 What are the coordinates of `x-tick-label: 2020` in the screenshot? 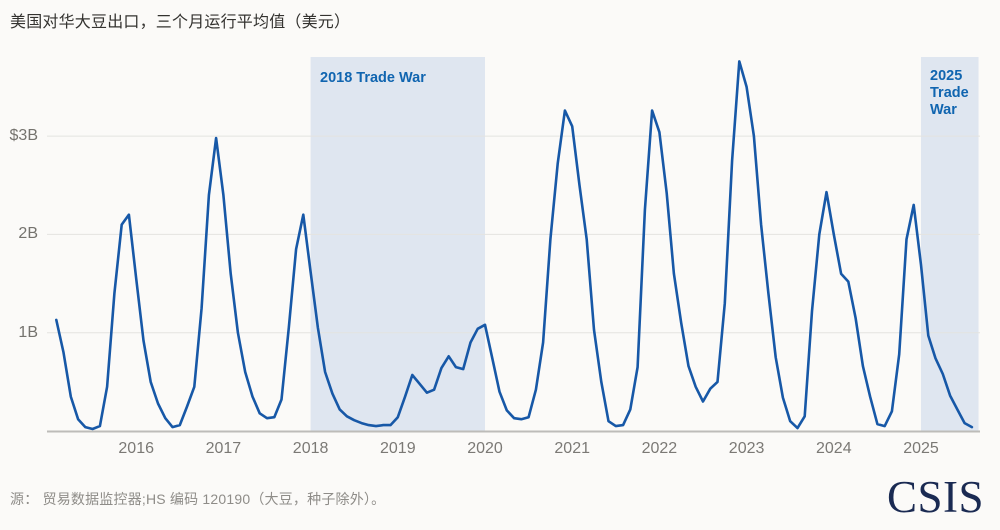 It's located at (485, 448).